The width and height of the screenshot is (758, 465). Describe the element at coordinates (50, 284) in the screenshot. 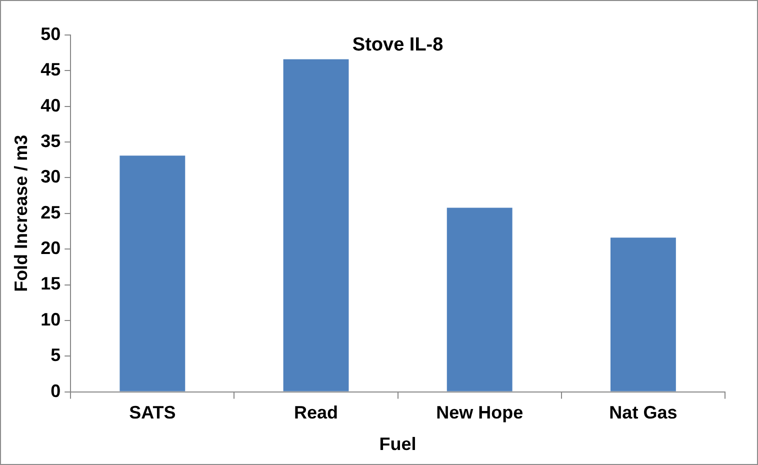

I see `y-tick-label: 15` at that location.